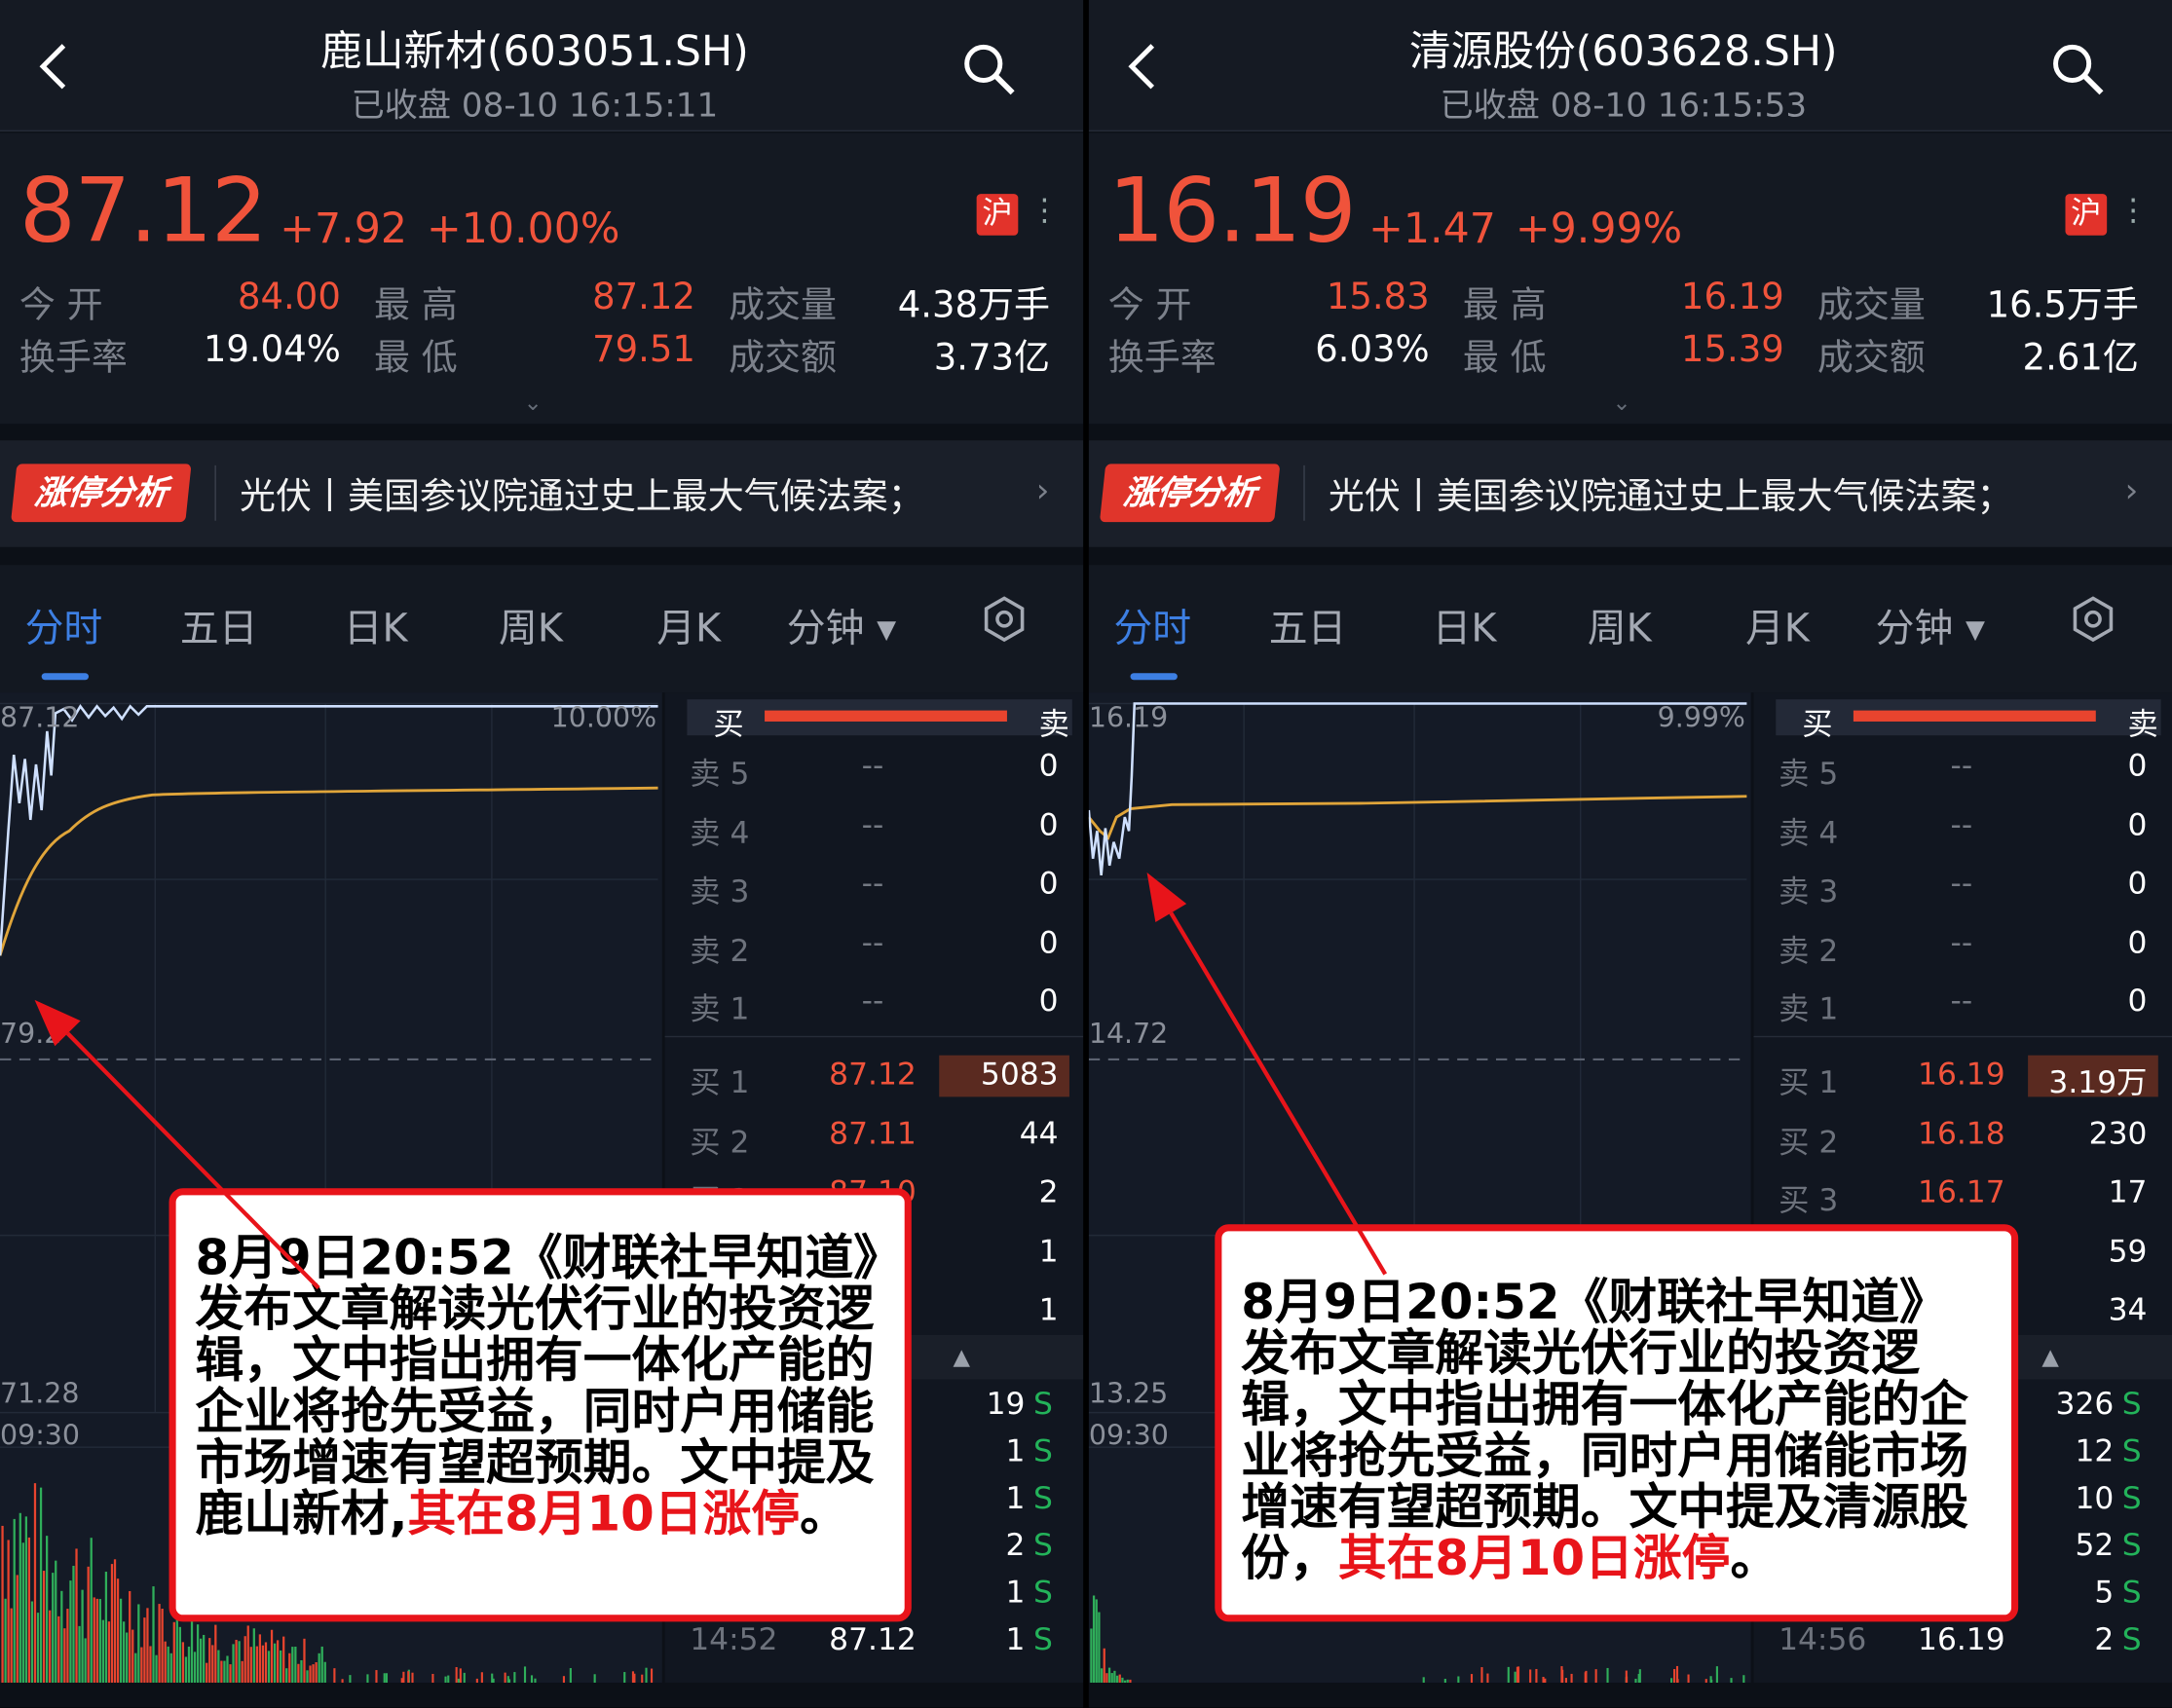  What do you see at coordinates (873, 1640) in the screenshot?
I see `trade-price: 87.12` at bounding box center [873, 1640].